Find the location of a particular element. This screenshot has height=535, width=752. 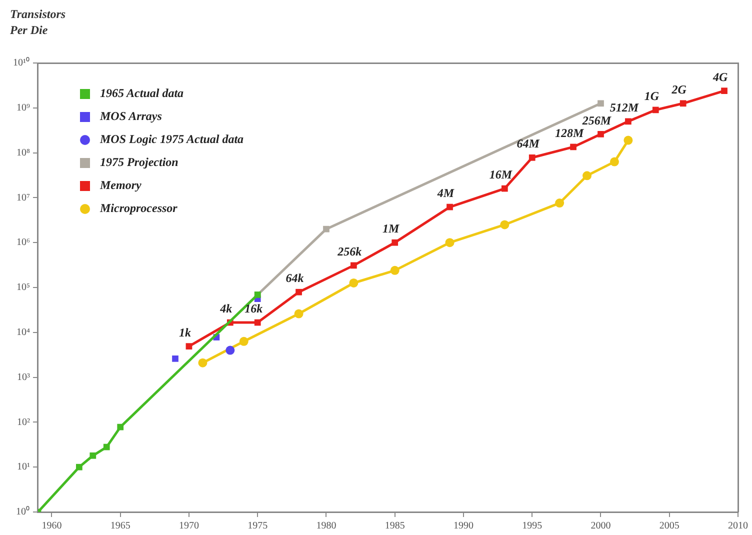

y-tick-label: 10⁸ is located at coordinates (23, 152).